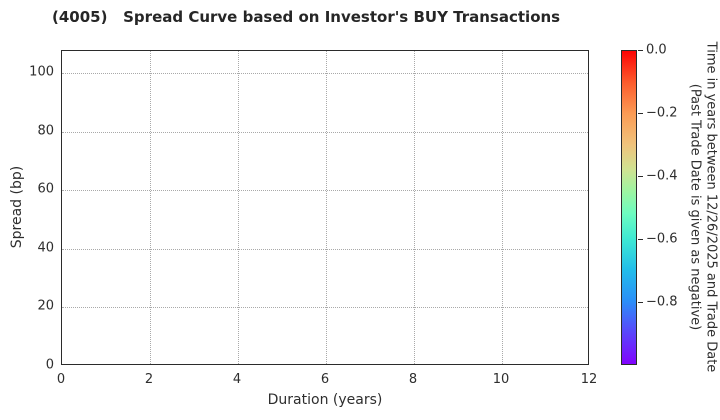  Describe the element at coordinates (45, 189) in the screenshot. I see `y-tick-label: 60` at that location.